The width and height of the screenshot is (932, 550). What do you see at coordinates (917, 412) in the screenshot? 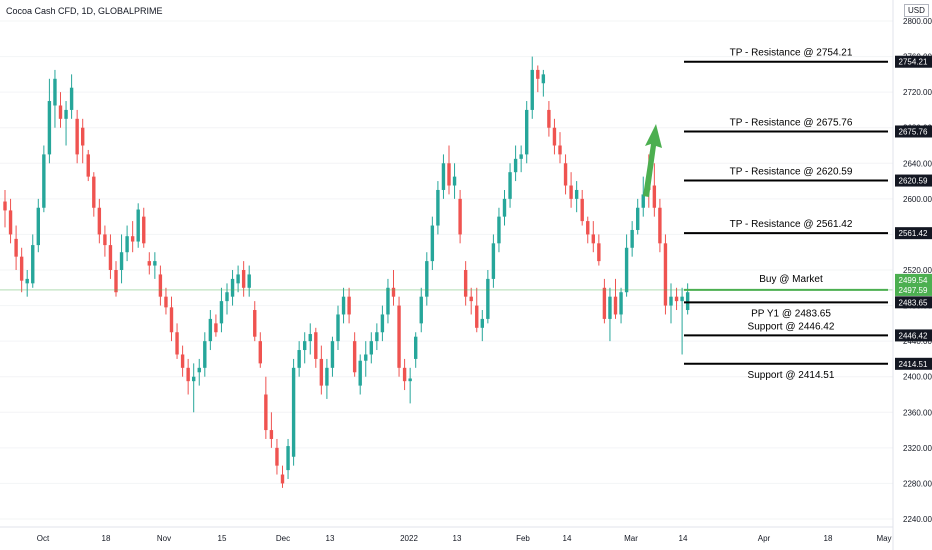
I see `y-tick-label: 2360.00` at bounding box center [917, 412].